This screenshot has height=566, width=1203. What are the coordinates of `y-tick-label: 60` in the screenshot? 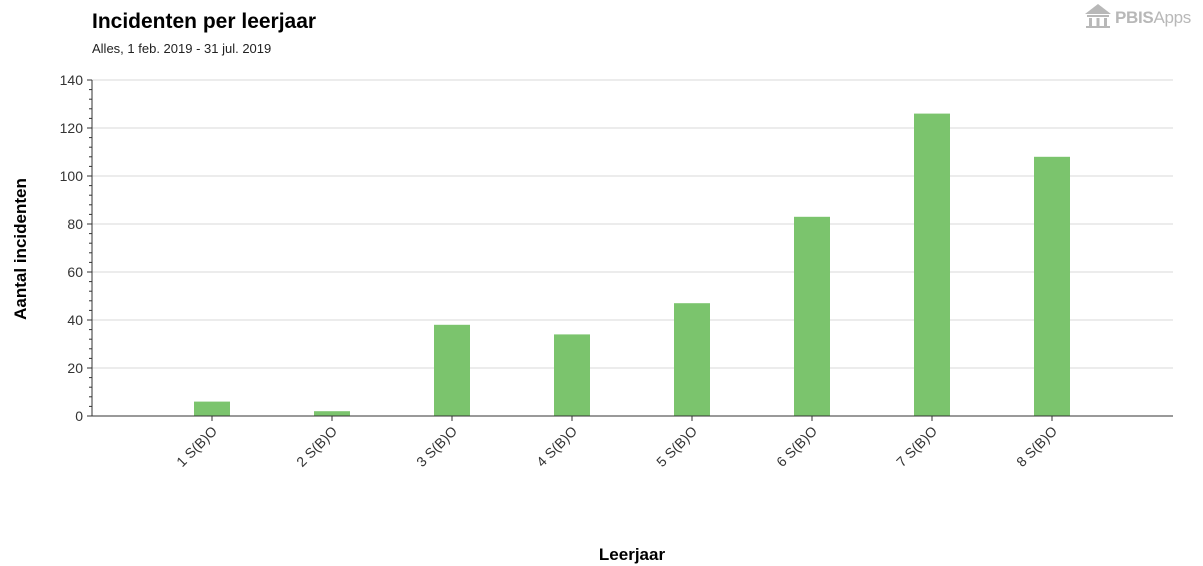 It's located at (75, 272).